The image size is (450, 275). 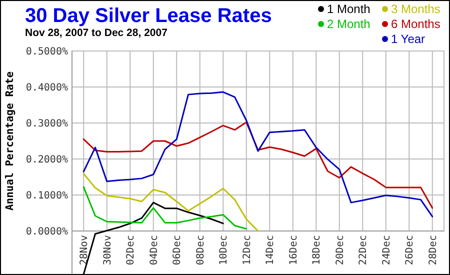 What do you see at coordinates (294, 250) in the screenshot?
I see `x-tick-label: 16Dec` at bounding box center [294, 250].